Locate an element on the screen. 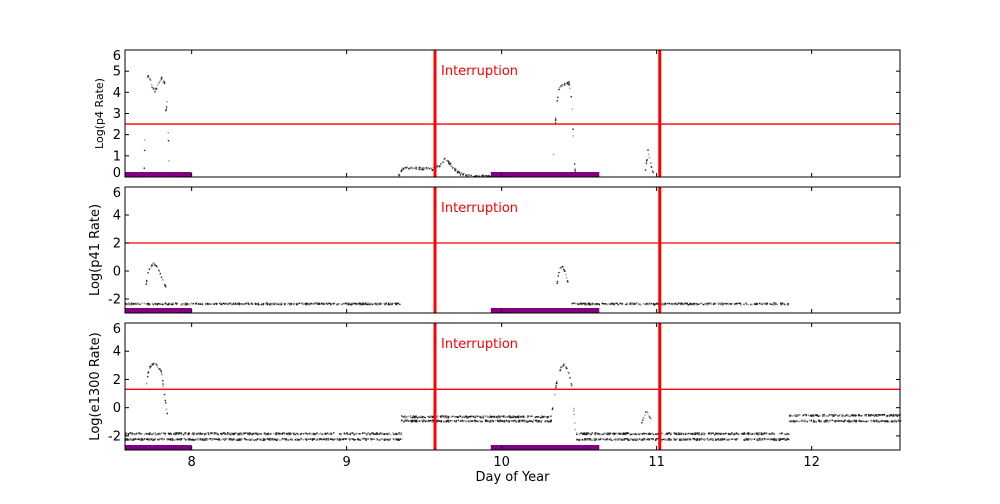  data-point-p0-s3 is located at coordinates (649, 157).